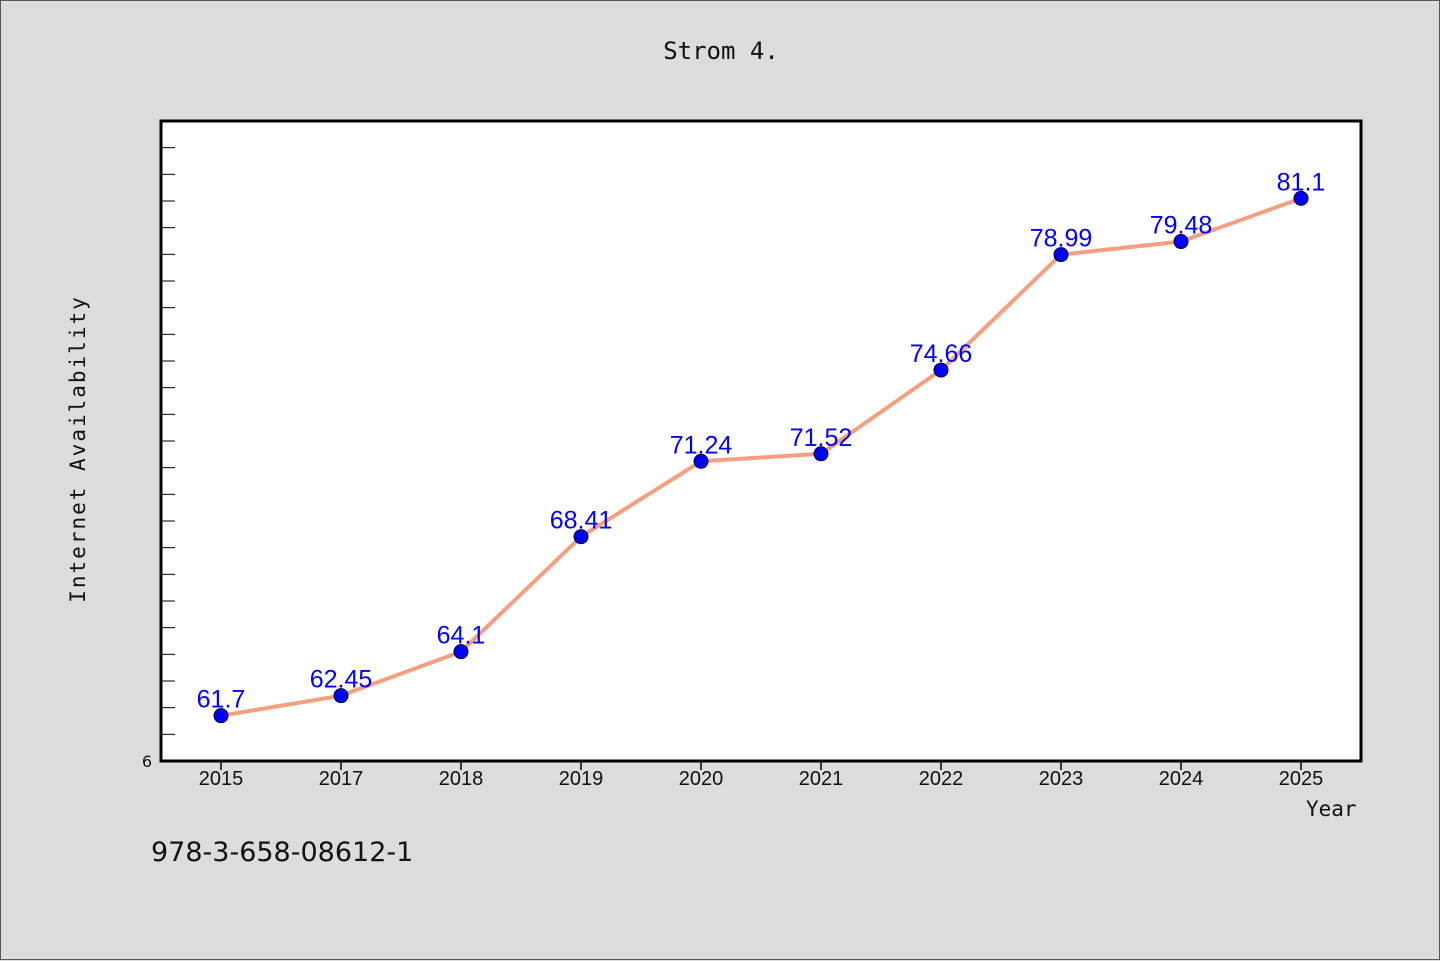 The height and width of the screenshot is (961, 1440). Describe the element at coordinates (341, 680) in the screenshot. I see `data-label: 62.45` at that location.